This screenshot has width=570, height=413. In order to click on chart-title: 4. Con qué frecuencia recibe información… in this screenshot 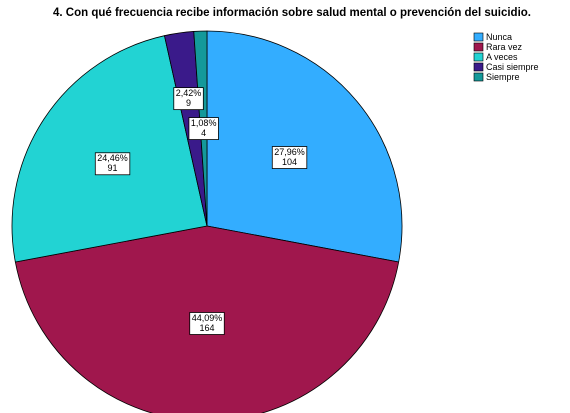, I will do `click(292, 13)`.